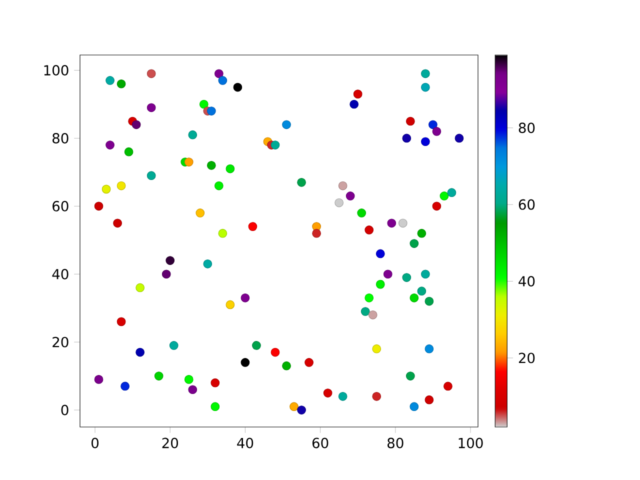  What do you see at coordinates (60, 138) in the screenshot?
I see `y-tick-label: 80` at bounding box center [60, 138].